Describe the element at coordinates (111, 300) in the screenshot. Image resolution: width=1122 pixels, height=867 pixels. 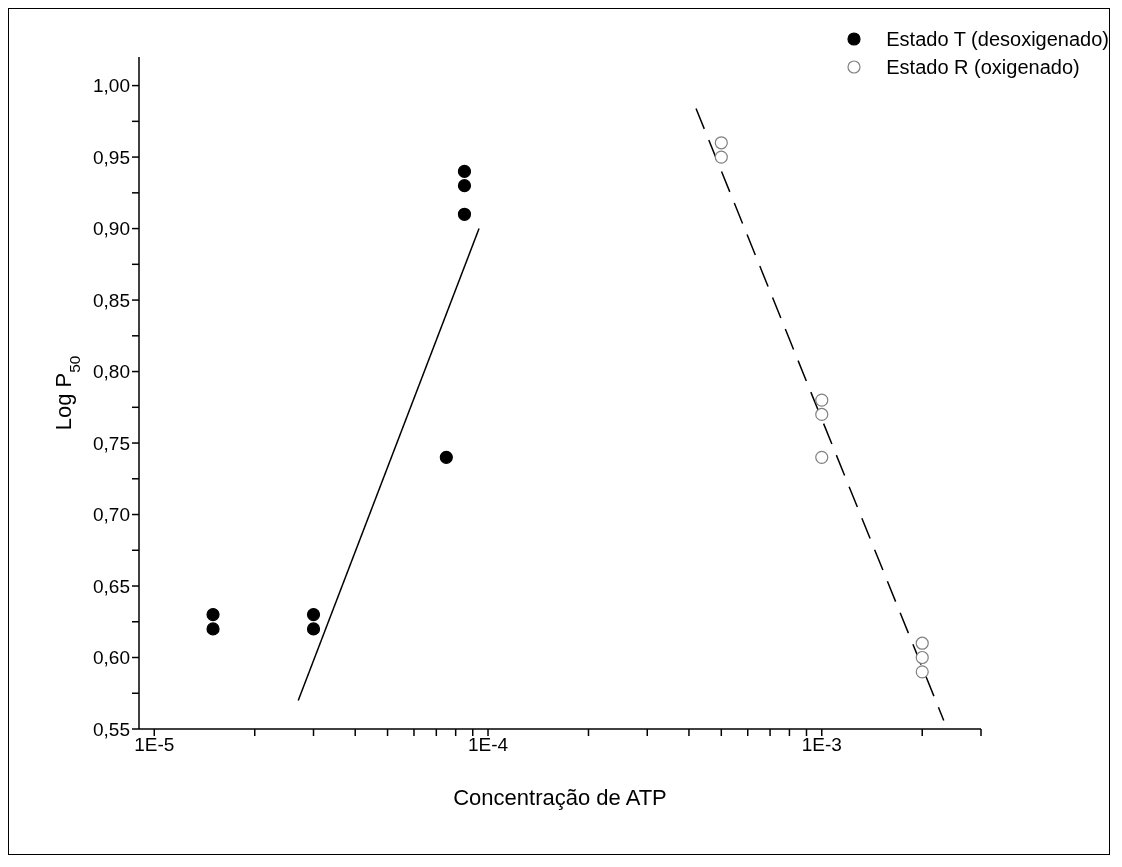
I see `y-tick-label: 0,85` at that location.